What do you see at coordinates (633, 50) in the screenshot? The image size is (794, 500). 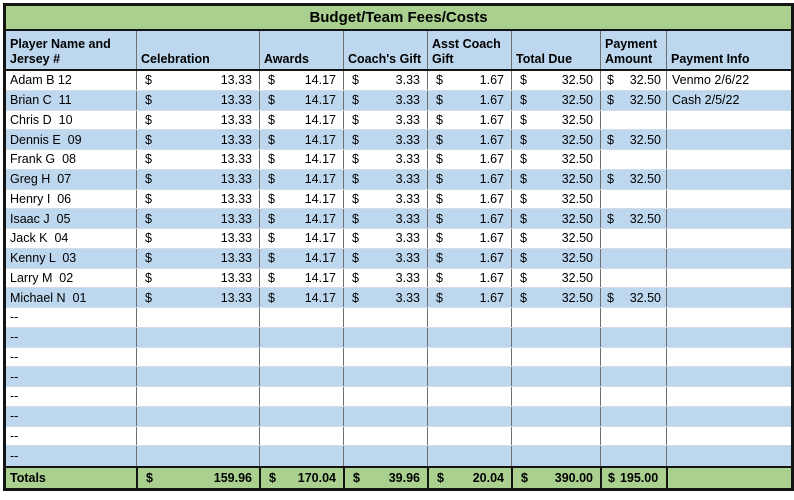 I see `col-header-payment-amount: Payment Amount` at bounding box center [633, 50].